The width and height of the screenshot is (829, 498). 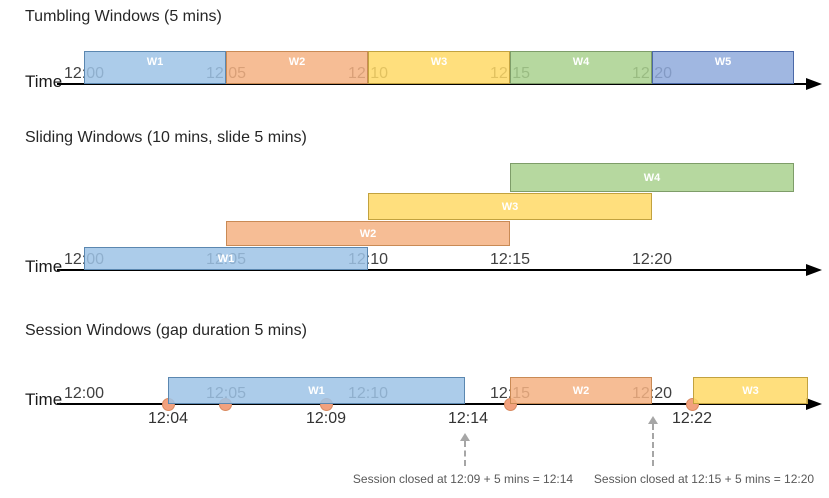 What do you see at coordinates (463, 479) in the screenshot?
I see `session-closed-annotation: Session closed at 12:09 + 5 mins = 12:14` at bounding box center [463, 479].